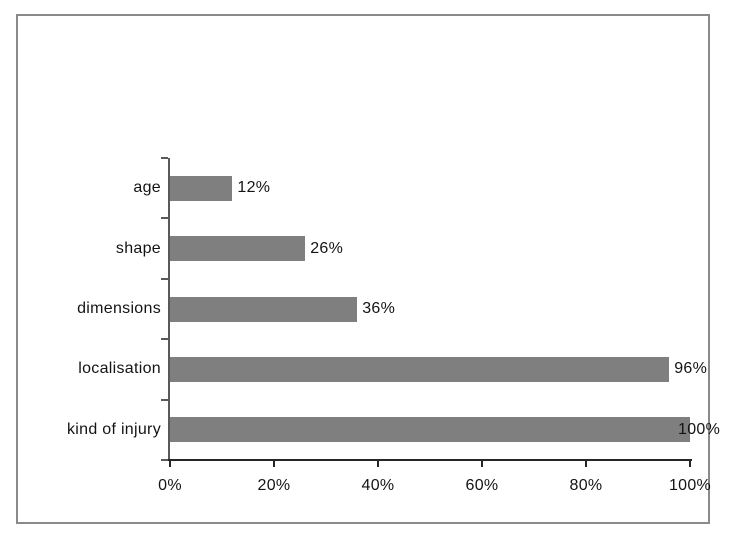 The width and height of the screenshot is (740, 540). What do you see at coordinates (274, 485) in the screenshot?
I see `x-axis-tick-label: 20%` at bounding box center [274, 485].